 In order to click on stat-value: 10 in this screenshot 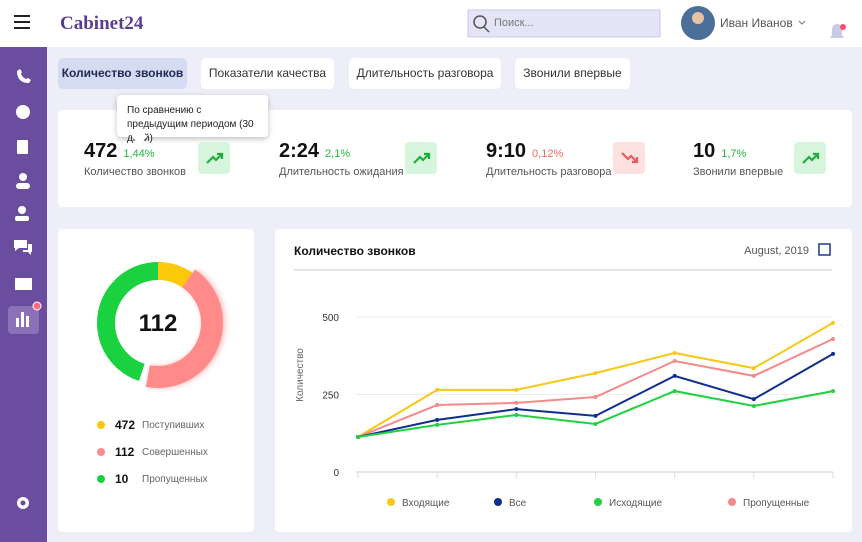, I will do `click(704, 151)`.